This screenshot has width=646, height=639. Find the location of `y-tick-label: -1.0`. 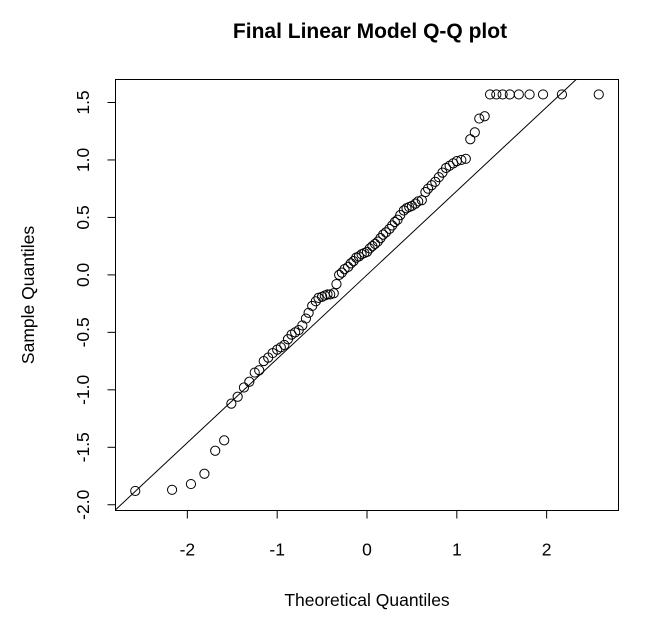

y-tick-label: -1.0 is located at coordinates (83, 389).